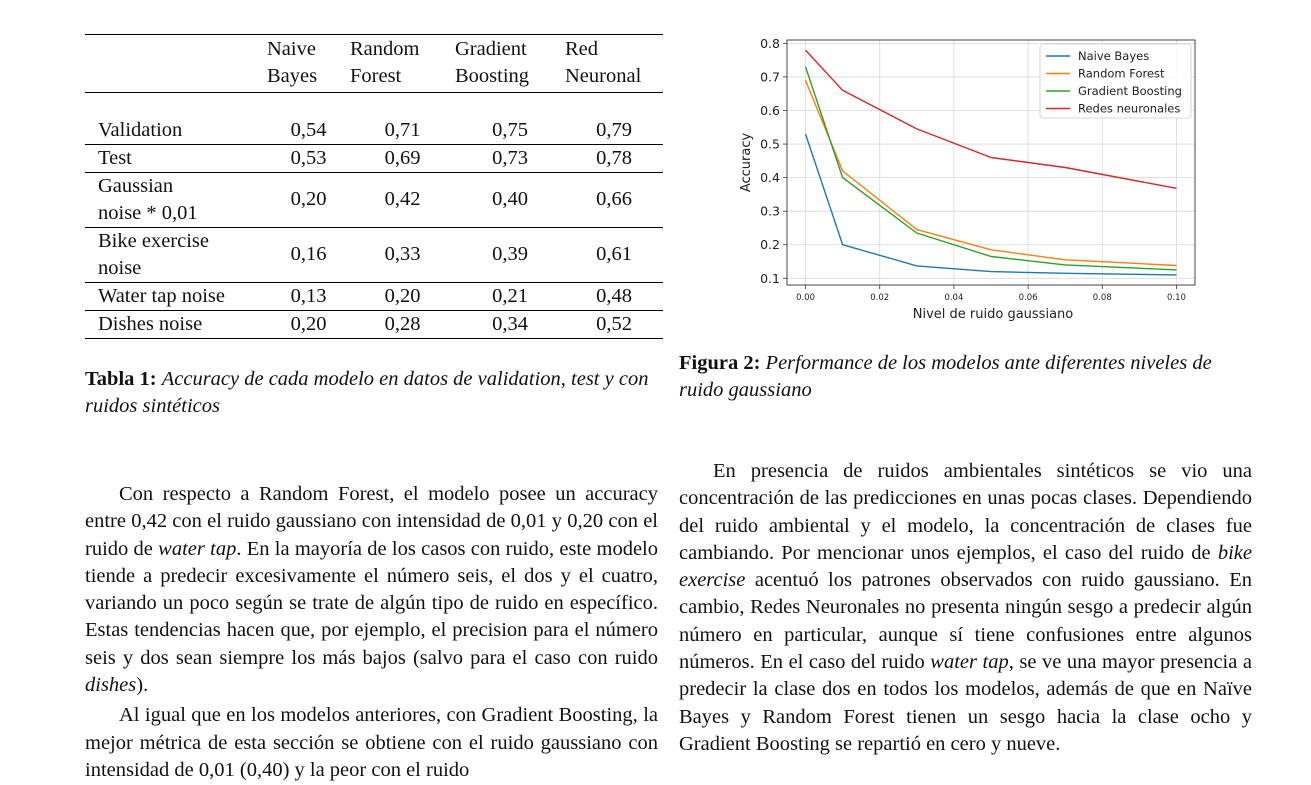 This screenshot has height=785, width=1311. What do you see at coordinates (120, 267) in the screenshot?
I see `row-label-line: noise` at bounding box center [120, 267].